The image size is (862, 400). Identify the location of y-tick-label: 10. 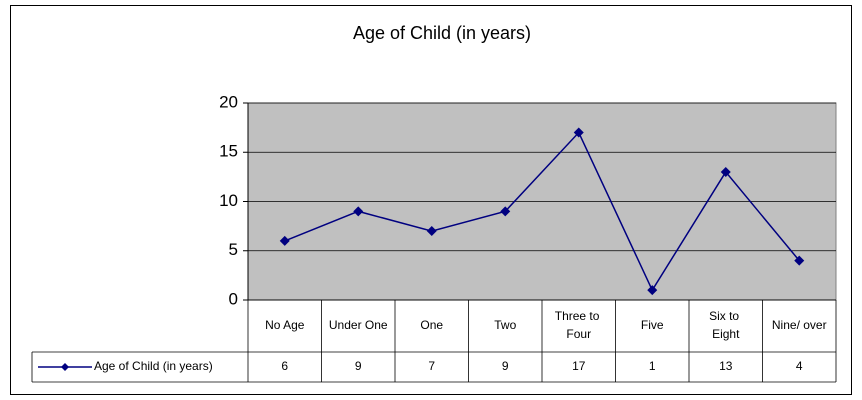
(228, 200).